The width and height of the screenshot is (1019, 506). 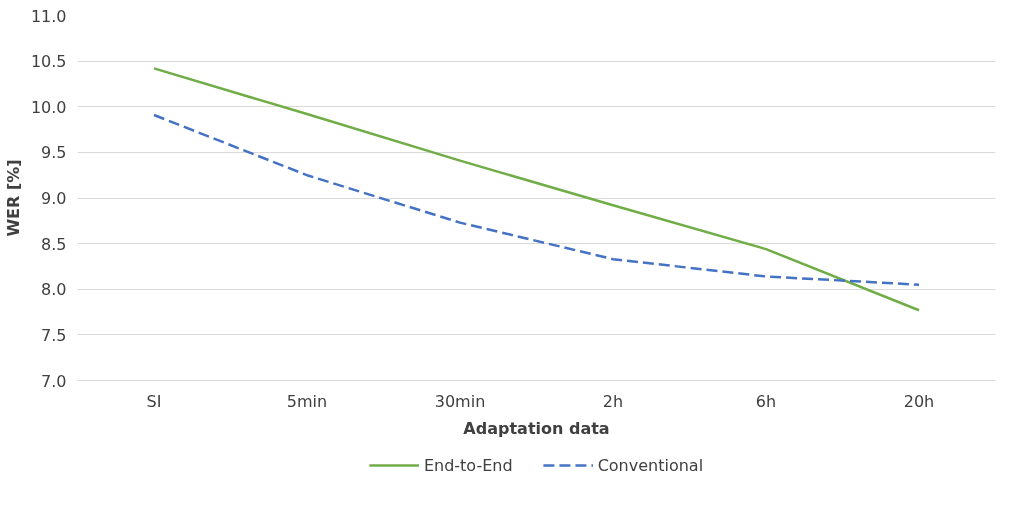 I want to click on x-tick-label: 20h, so click(x=919, y=401).